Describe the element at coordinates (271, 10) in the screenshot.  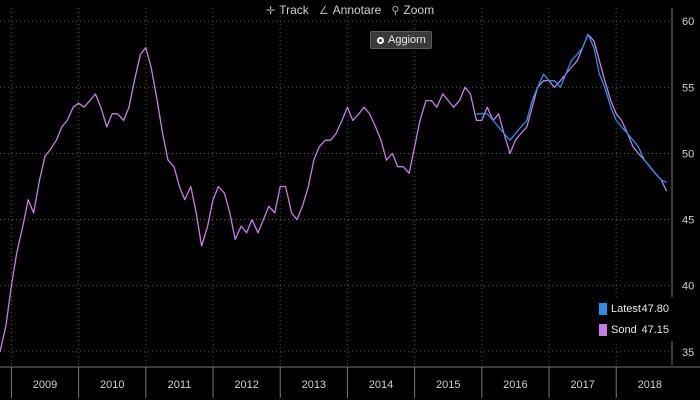
I see `crosshair-icon: ✛` at that location.